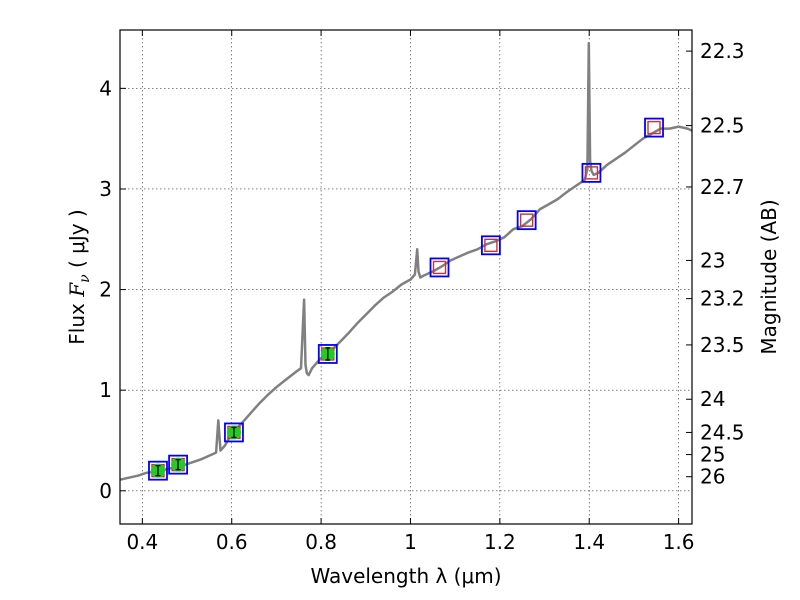 The height and width of the screenshot is (600, 800). I want to click on y-tick-label: 4, so click(105, 88).